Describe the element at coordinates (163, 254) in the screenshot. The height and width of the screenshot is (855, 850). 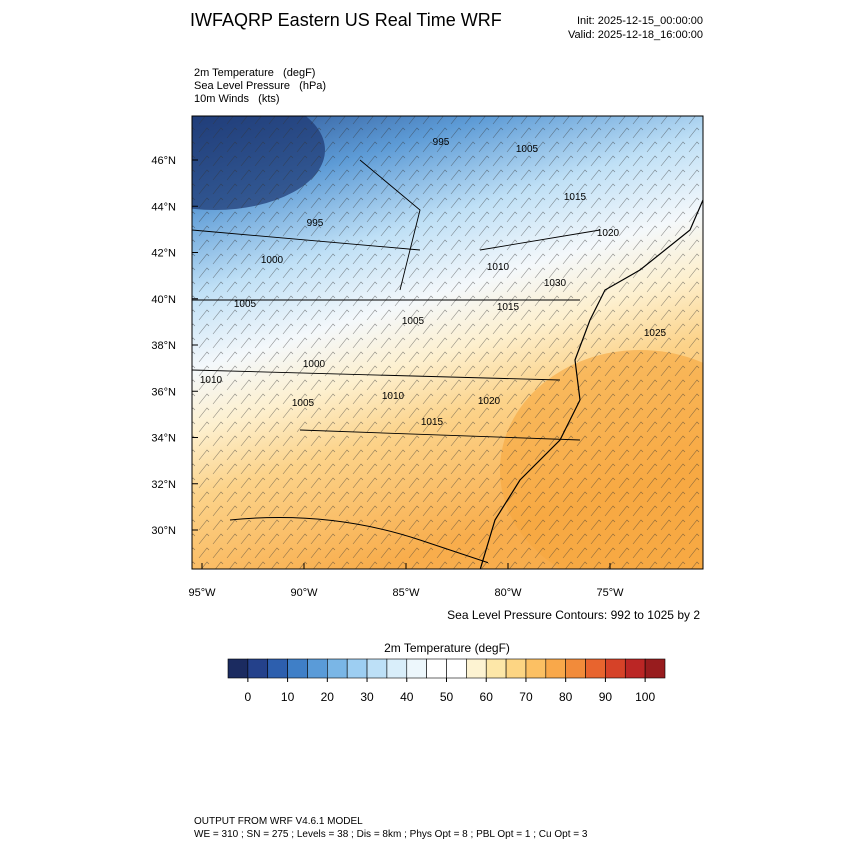
I see `lat-tick-label: 42°N` at that location.